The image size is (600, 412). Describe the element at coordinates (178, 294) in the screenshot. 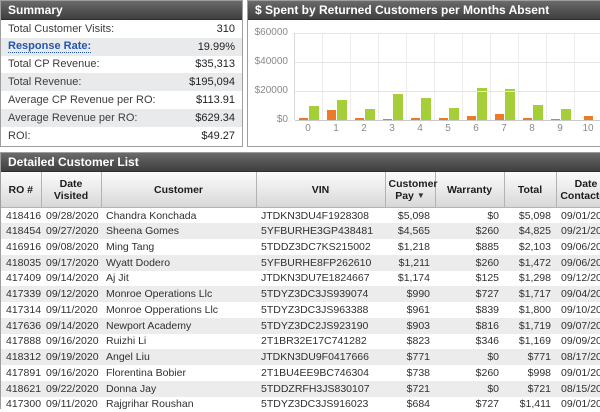

I see `cell-customer: Monroe Operations Llc` at that location.